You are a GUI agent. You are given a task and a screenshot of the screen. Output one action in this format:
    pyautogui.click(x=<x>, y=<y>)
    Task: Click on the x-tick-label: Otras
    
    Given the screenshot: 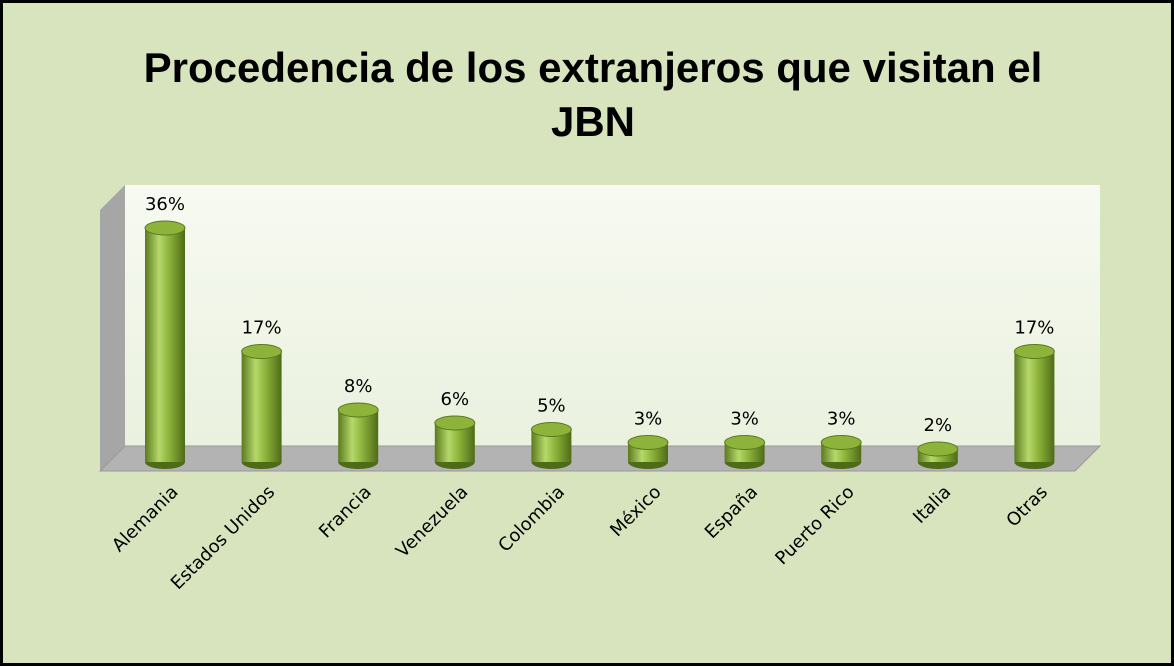 What is the action you would take?
    pyautogui.click(x=1027, y=507)
    